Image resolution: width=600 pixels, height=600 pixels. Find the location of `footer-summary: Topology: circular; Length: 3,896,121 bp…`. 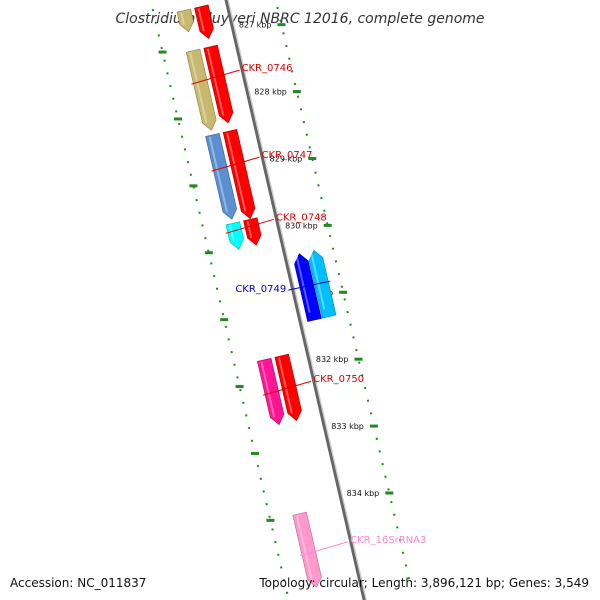

footer-summary: Topology: circular; Length: 3,896,121 bp… is located at coordinates (423, 583).